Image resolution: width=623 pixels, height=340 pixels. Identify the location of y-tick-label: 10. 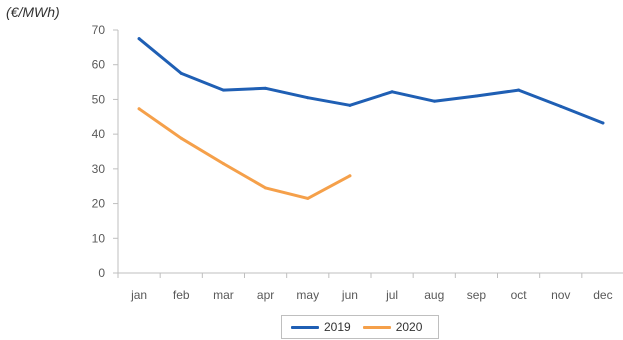
(99, 238).